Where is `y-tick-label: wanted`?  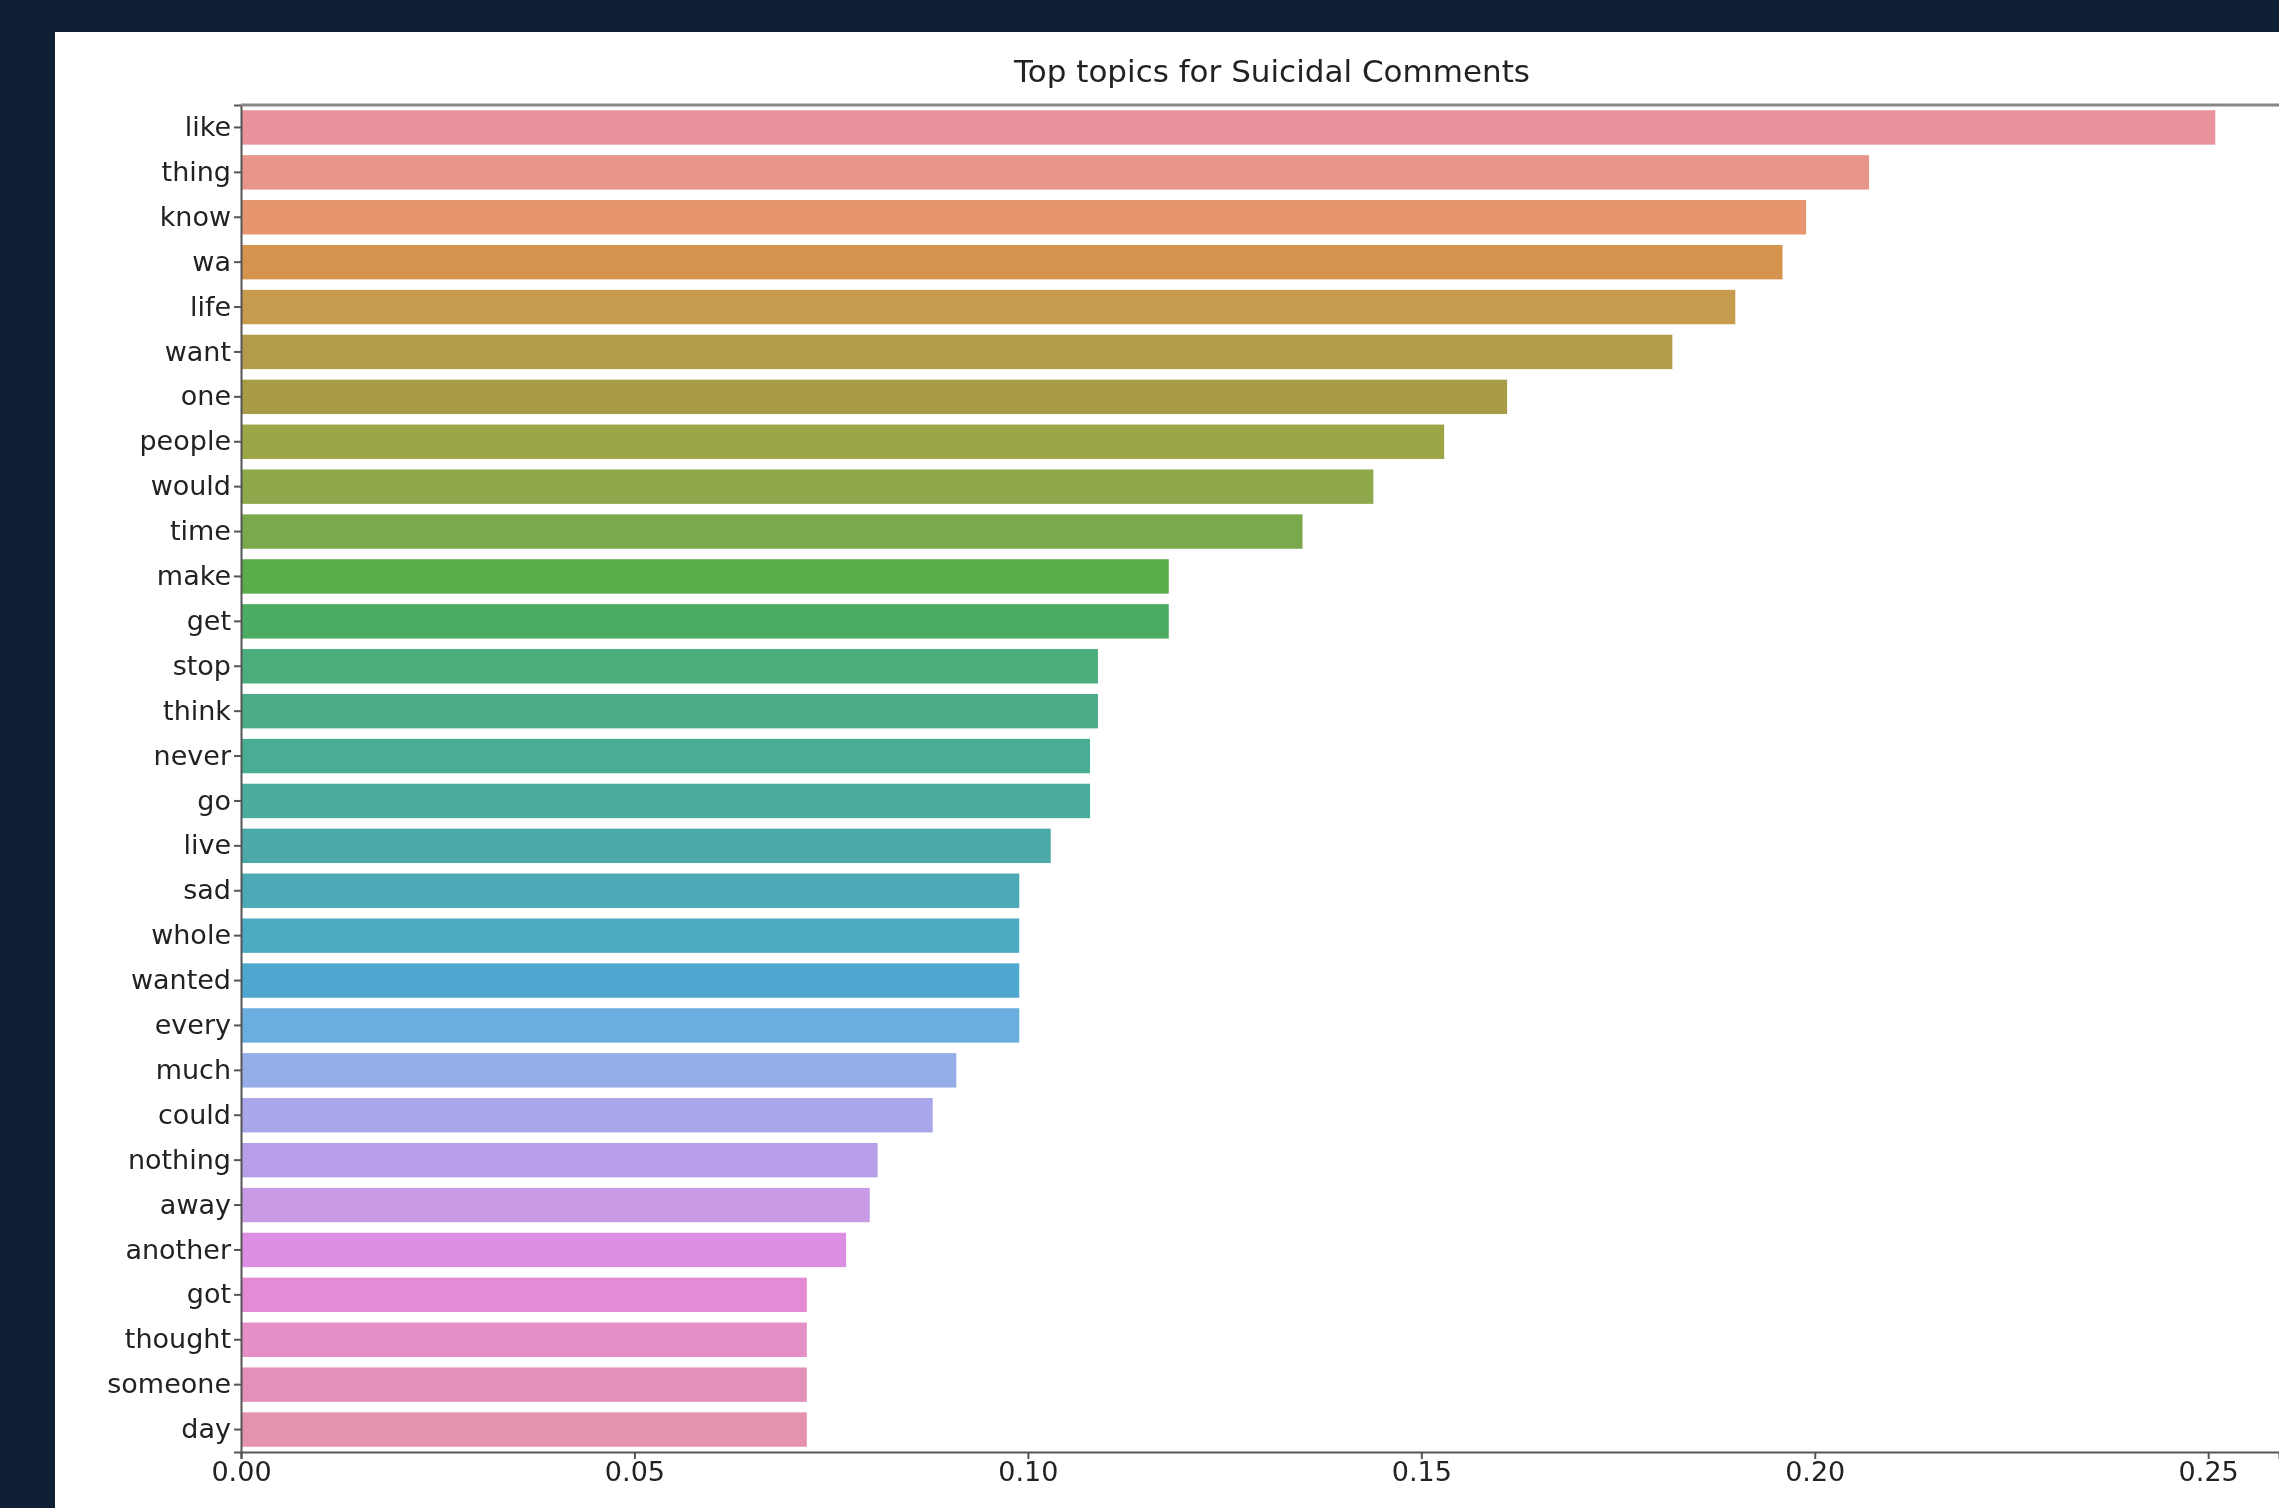
y-tick-label: wanted is located at coordinates (180, 980).